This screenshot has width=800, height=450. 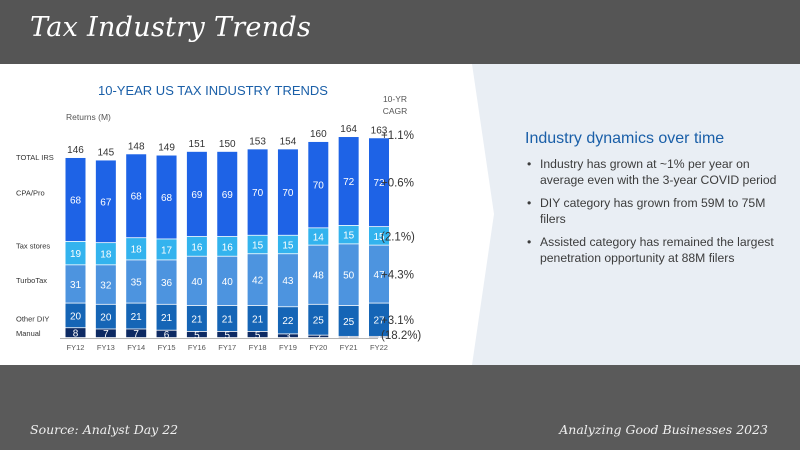 I want to click on data-label: 67, so click(x=106, y=202).